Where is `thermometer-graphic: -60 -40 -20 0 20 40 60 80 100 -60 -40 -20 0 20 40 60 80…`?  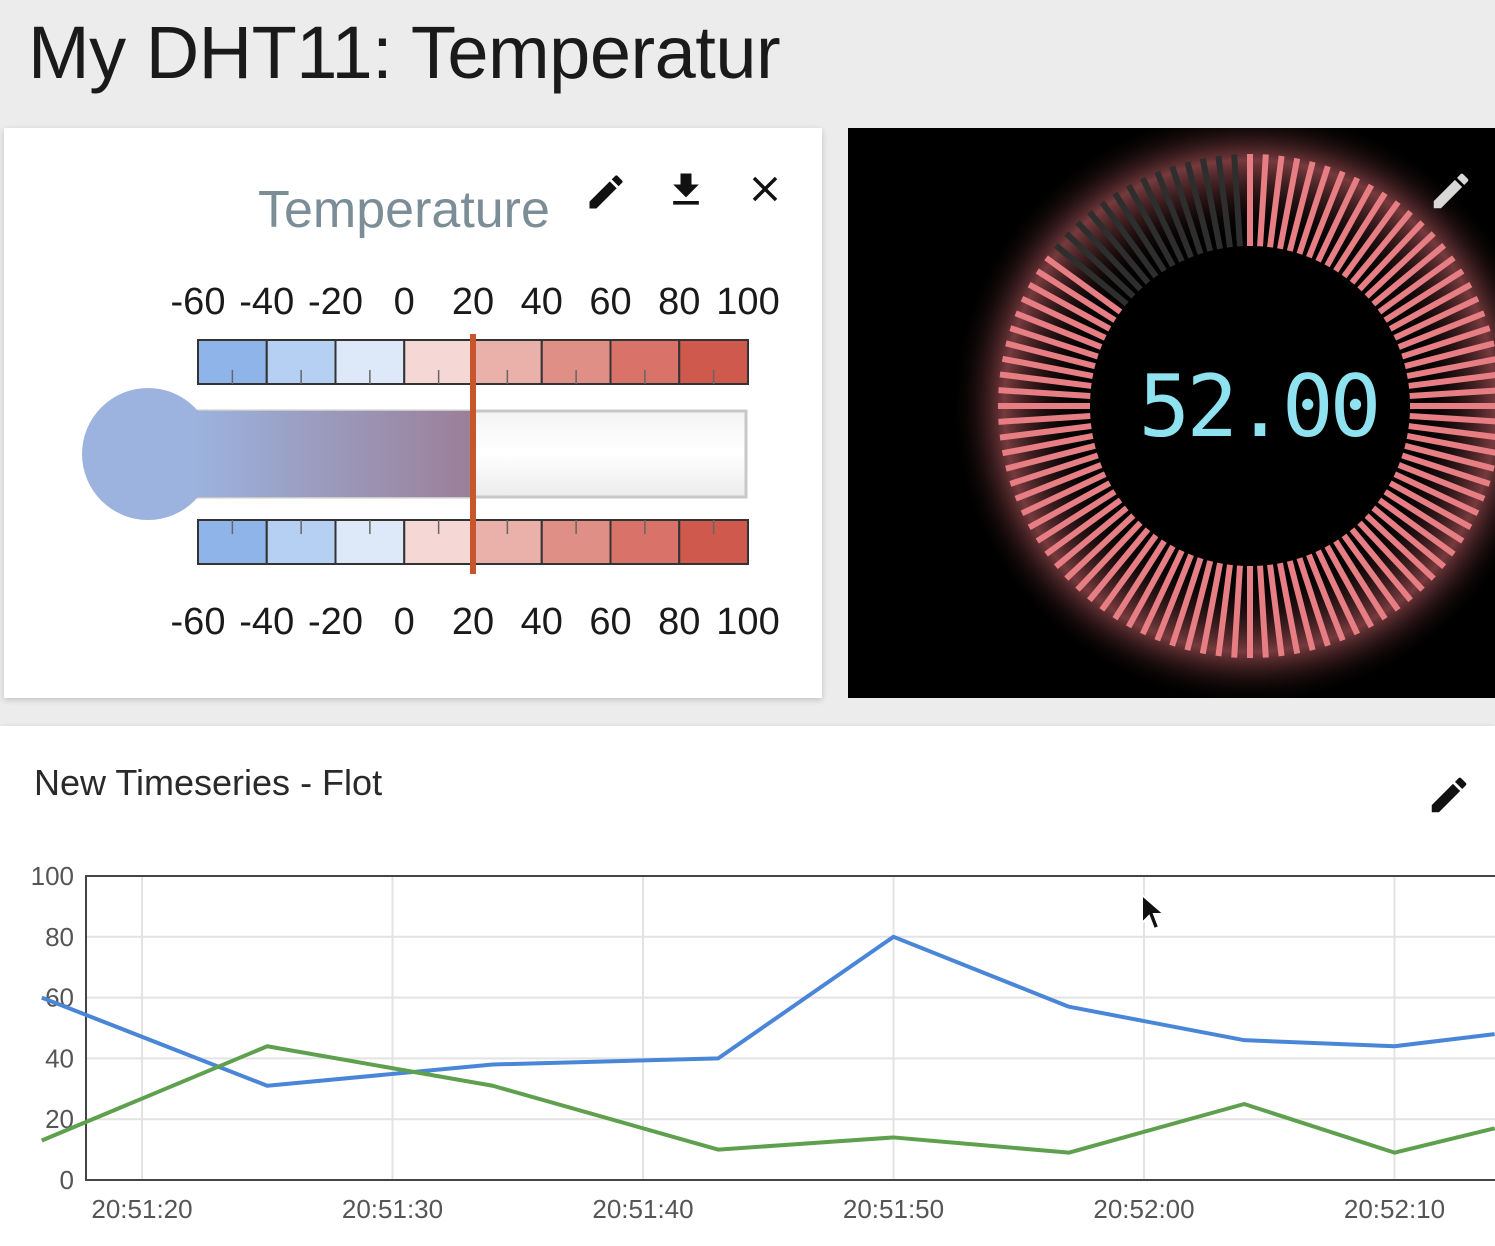
thermometer-graphic: -60 -40 -20 0 20 40 60 80 100 -60 -40 -20 0 20 40 60 80… is located at coordinates (431, 462).